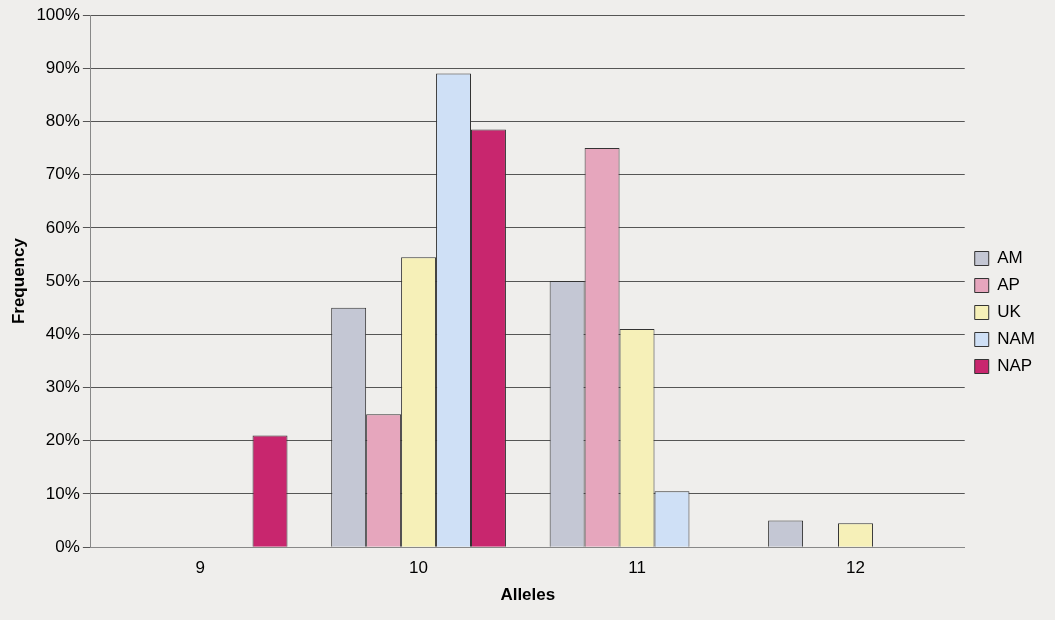 The width and height of the screenshot is (1055, 620). I want to click on legend-label: NAM, so click(1016, 339).